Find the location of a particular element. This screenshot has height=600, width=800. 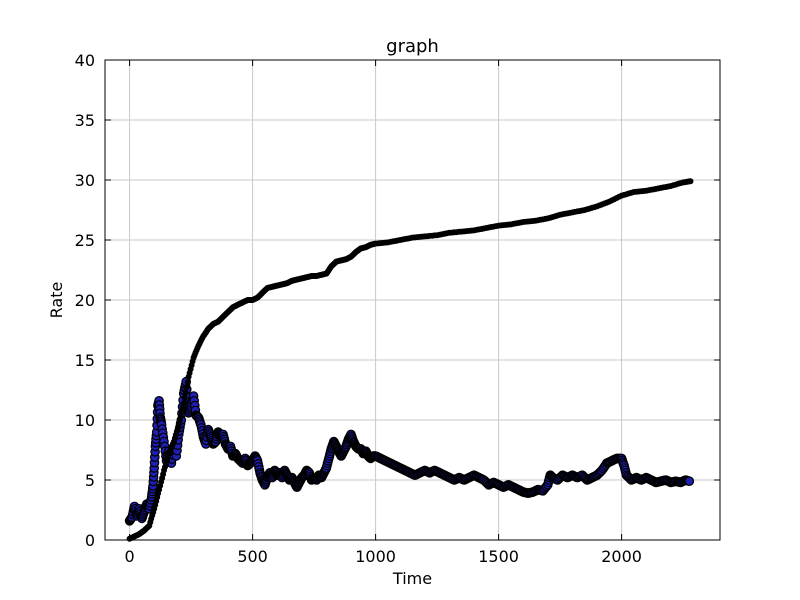

y-tick-label: 25 is located at coordinates (85, 240).